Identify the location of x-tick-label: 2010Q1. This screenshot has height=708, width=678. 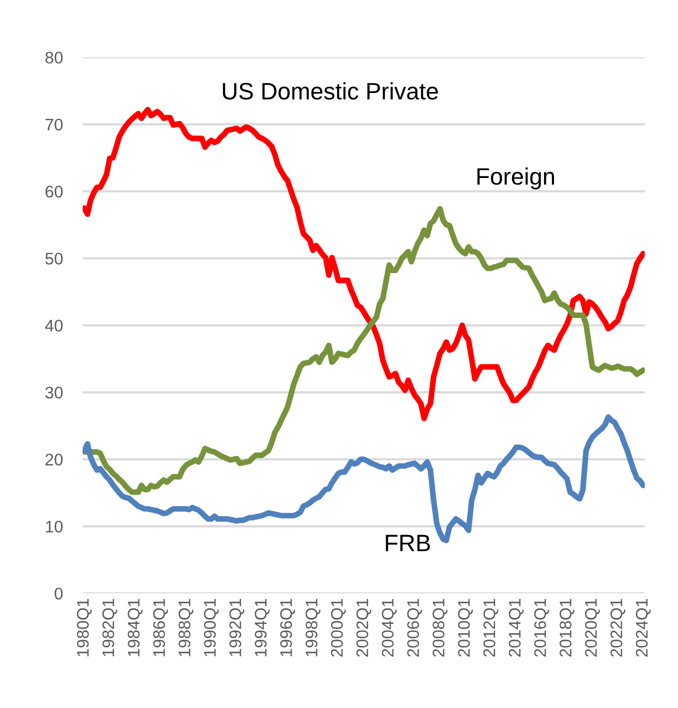
(465, 627).